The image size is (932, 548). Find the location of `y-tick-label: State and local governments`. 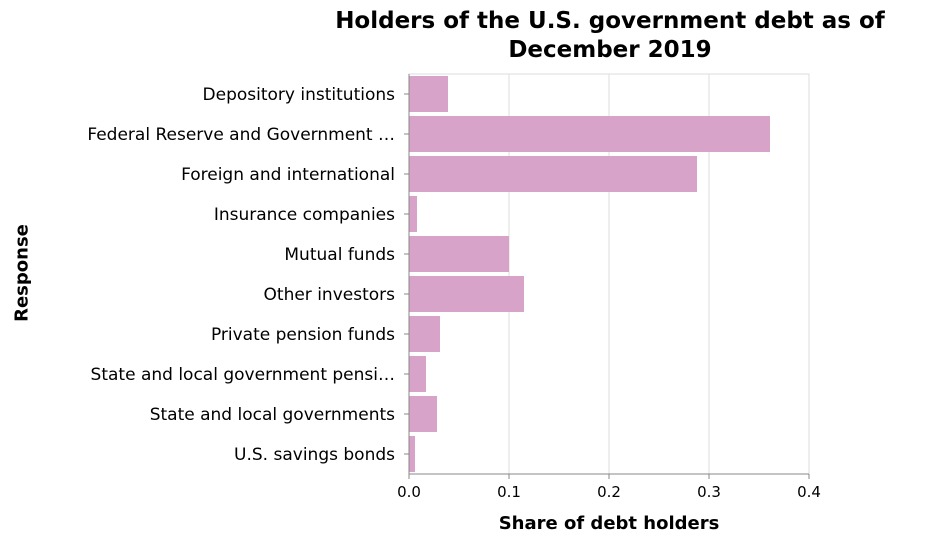

y-tick-label: State and local governments is located at coordinates (272, 415).